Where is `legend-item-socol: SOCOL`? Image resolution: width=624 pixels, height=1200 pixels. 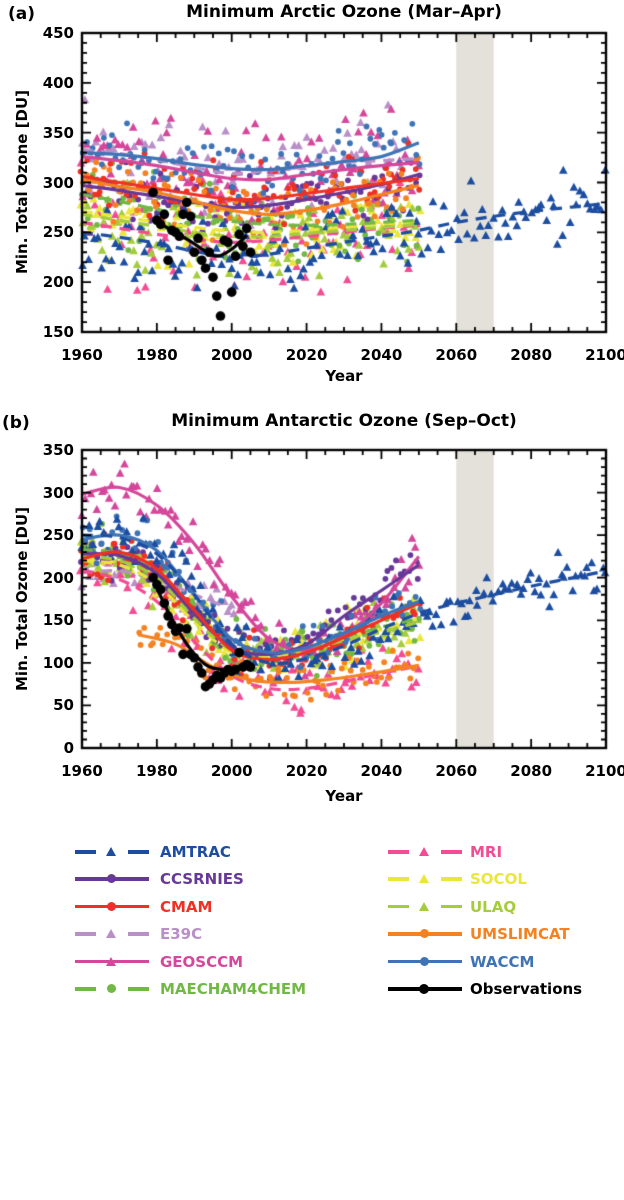 legend-item-socol: SOCOL is located at coordinates (503, 879).